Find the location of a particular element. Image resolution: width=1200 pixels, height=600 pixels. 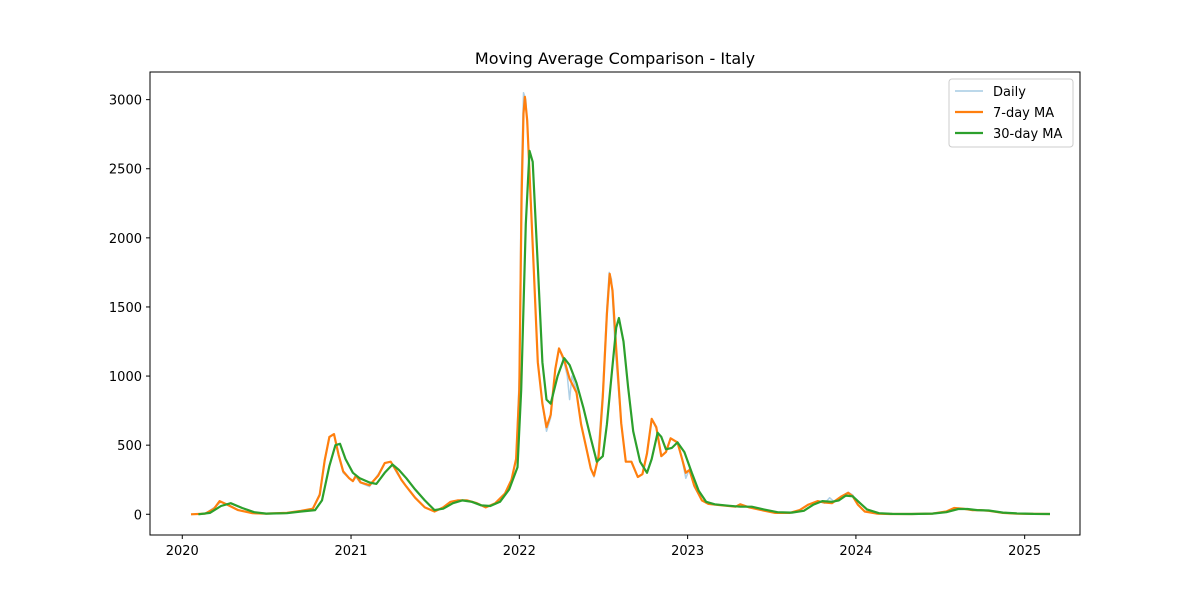

x-tick-label: 2022 is located at coordinates (519, 551).